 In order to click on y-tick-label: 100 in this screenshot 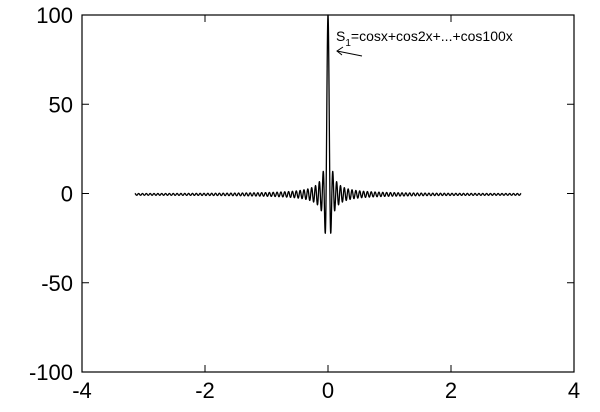, I will do `click(54, 15)`.